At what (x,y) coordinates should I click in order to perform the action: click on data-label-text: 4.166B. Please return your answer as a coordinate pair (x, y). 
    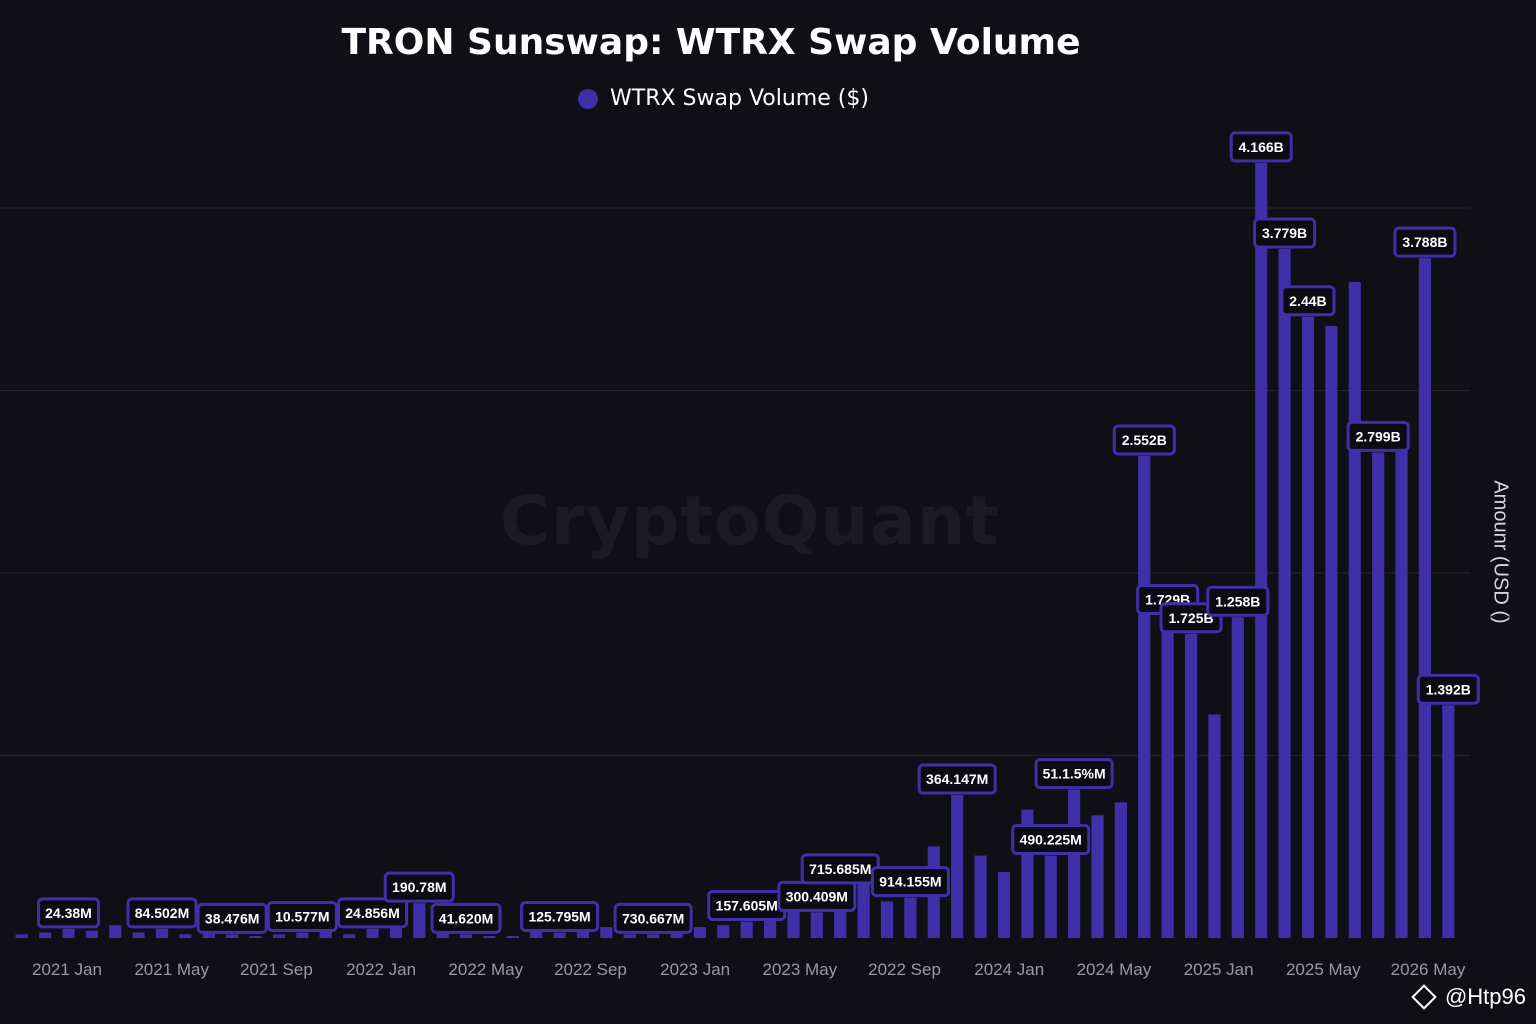
    Looking at the image, I should click on (1261, 147).